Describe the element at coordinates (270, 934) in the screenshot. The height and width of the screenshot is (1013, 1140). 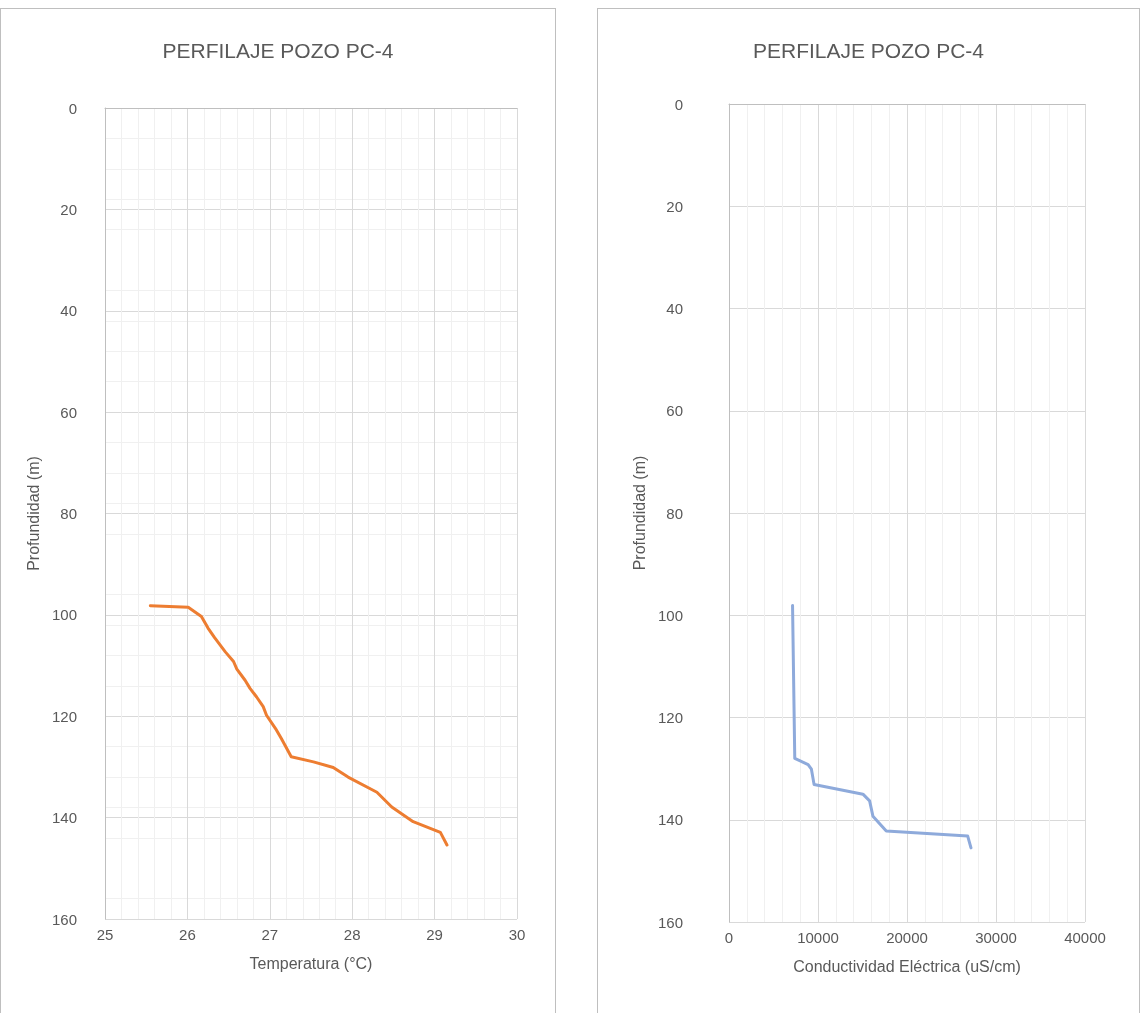
I see `x-tick-label: 27` at that location.